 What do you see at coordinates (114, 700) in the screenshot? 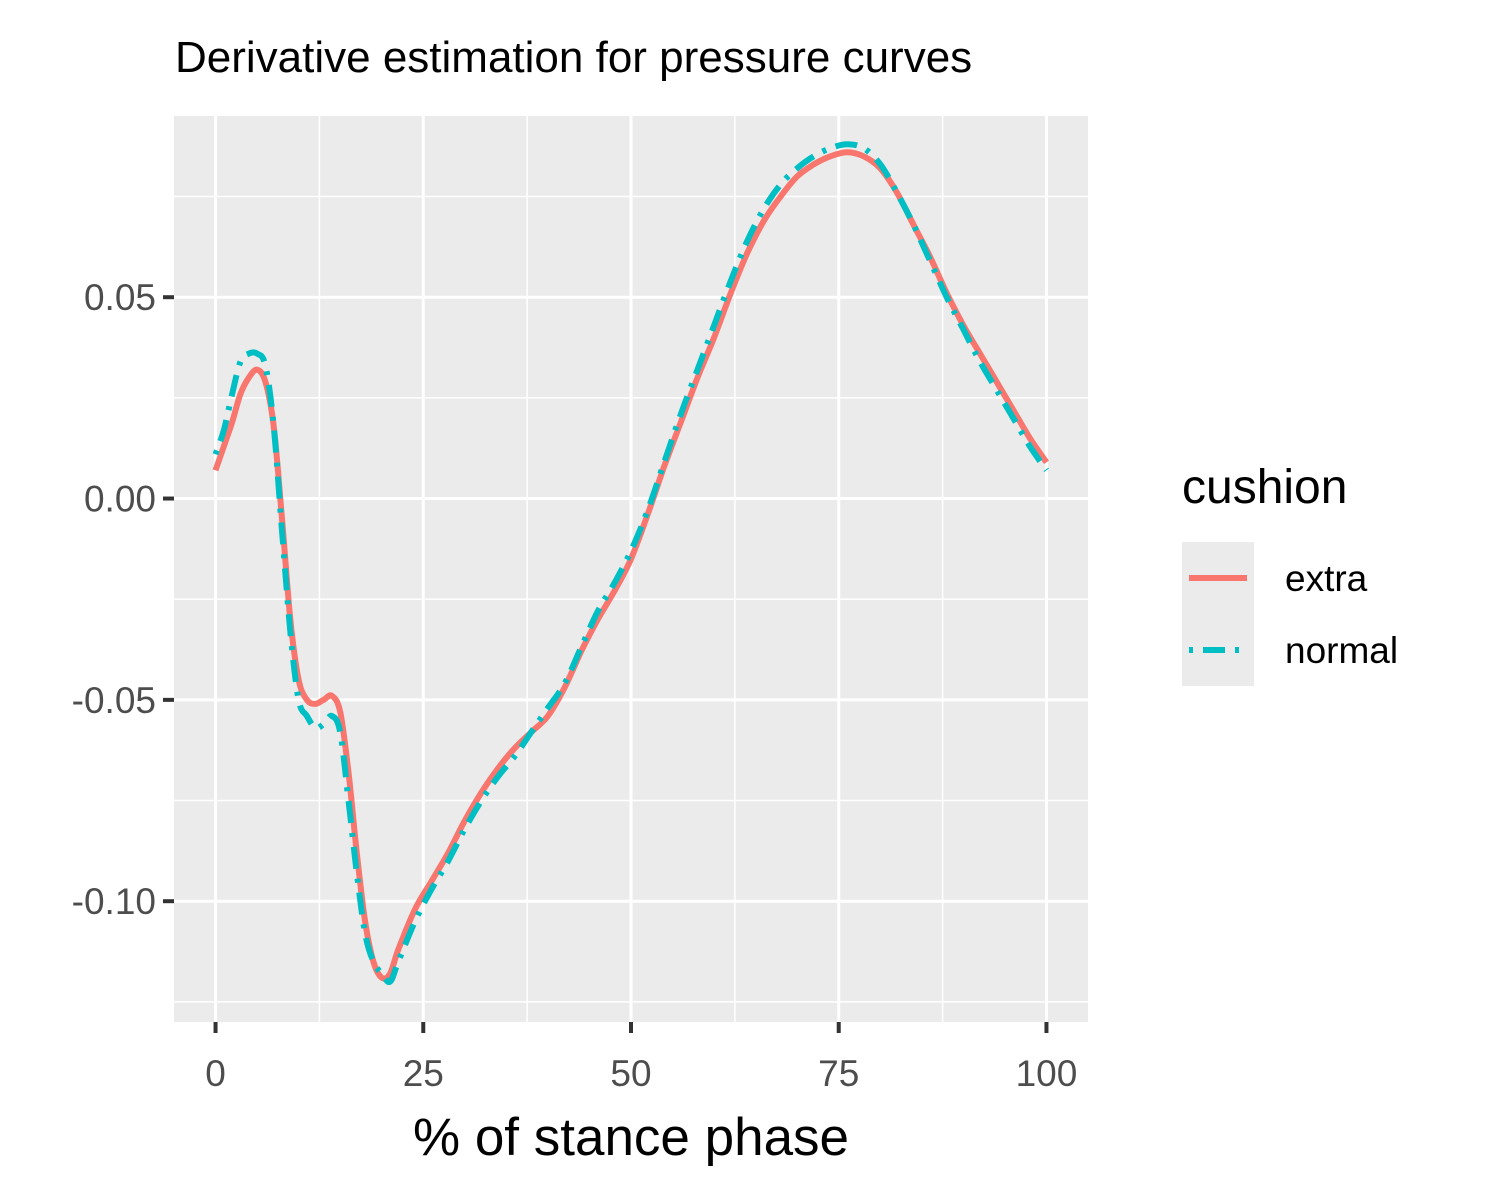
I see `y-tick-label: -0.05` at bounding box center [114, 700].